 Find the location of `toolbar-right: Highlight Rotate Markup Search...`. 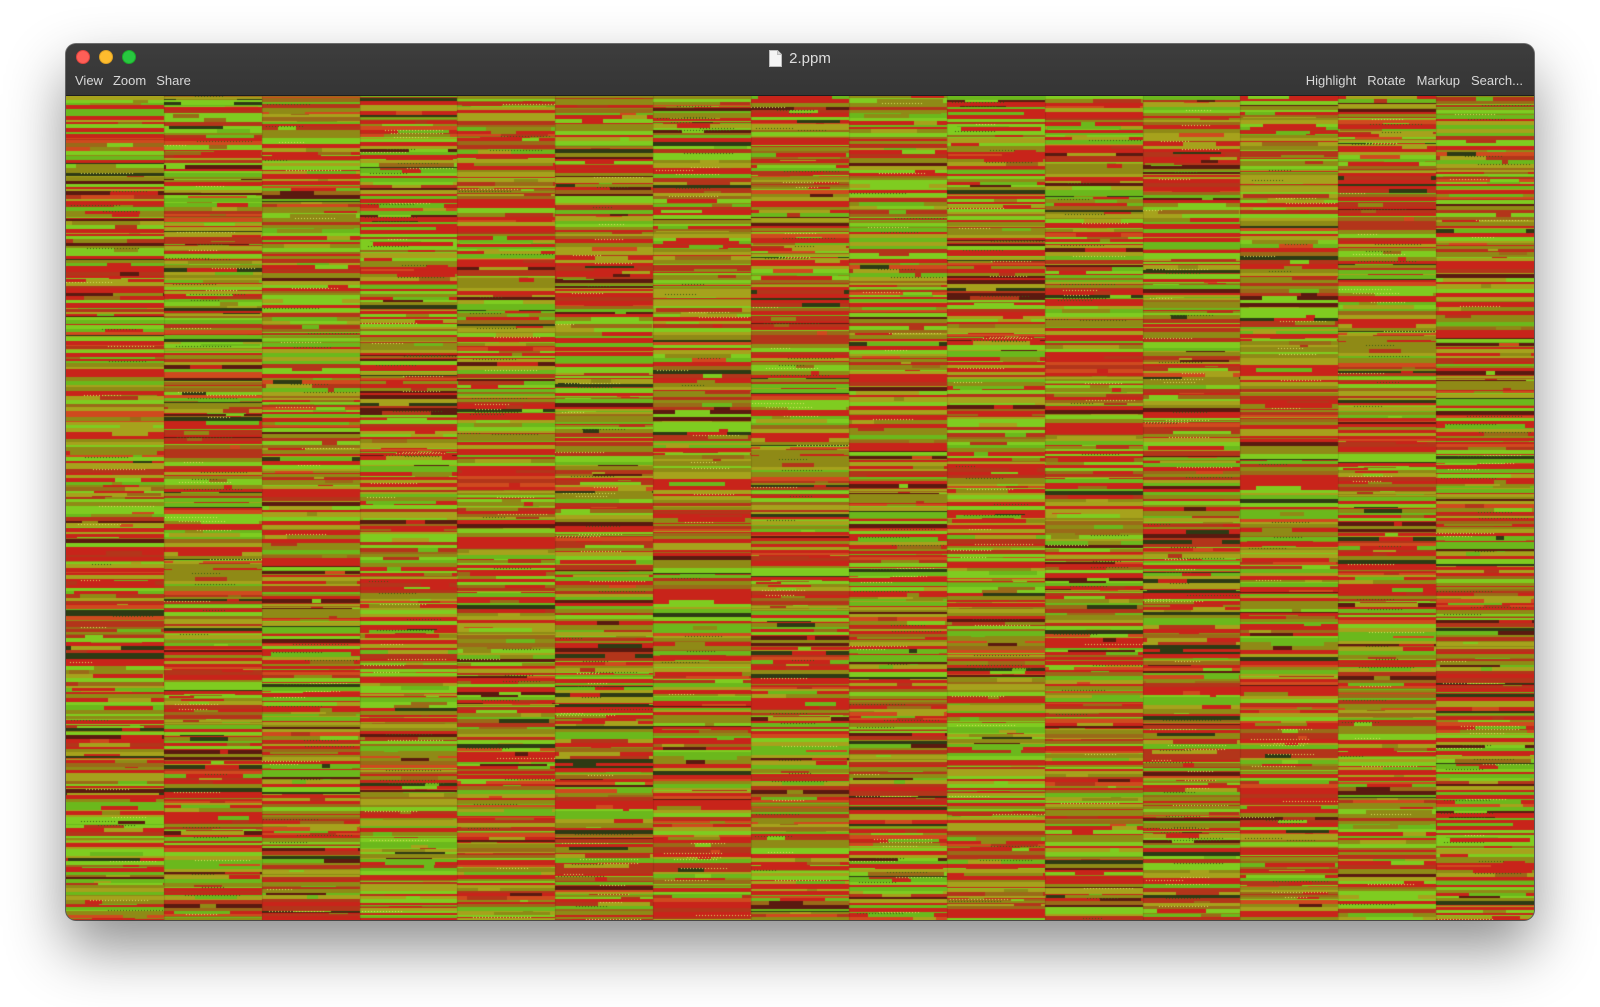

toolbar-right: Highlight Rotate Markup Search... is located at coordinates (1414, 81).